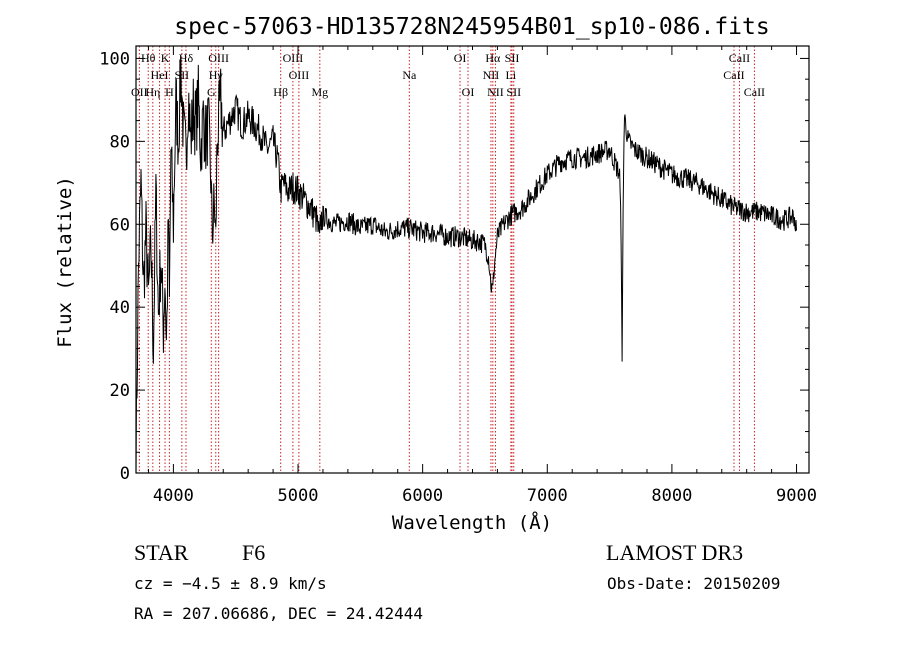  What do you see at coordinates (298, 496) in the screenshot?
I see `x-tick-label: 5000` at bounding box center [298, 496].